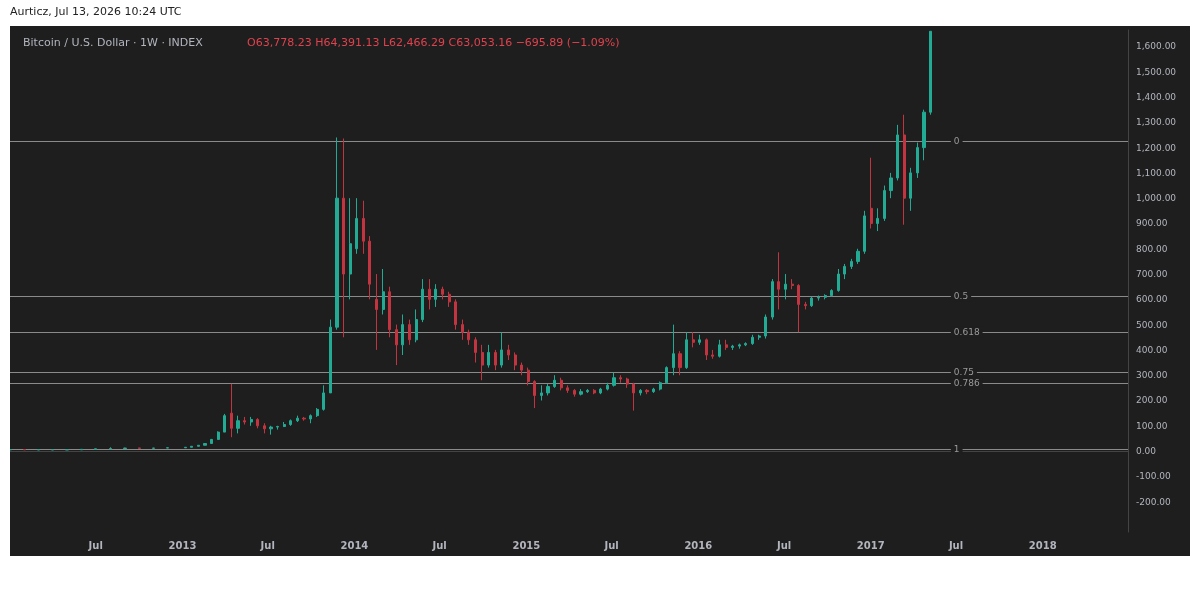 The image size is (1200, 613). Describe the element at coordinates (956, 449) in the screenshot. I see `annotation: 1` at that location.